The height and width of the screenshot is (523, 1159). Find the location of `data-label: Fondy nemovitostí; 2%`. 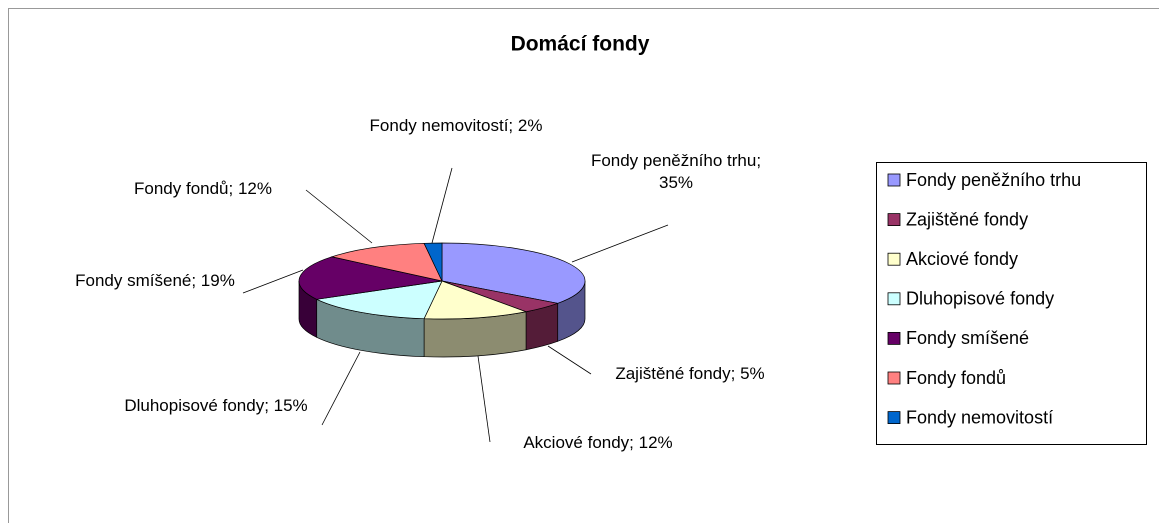

data-label: Fondy nemovitostí; 2% is located at coordinates (456, 125).